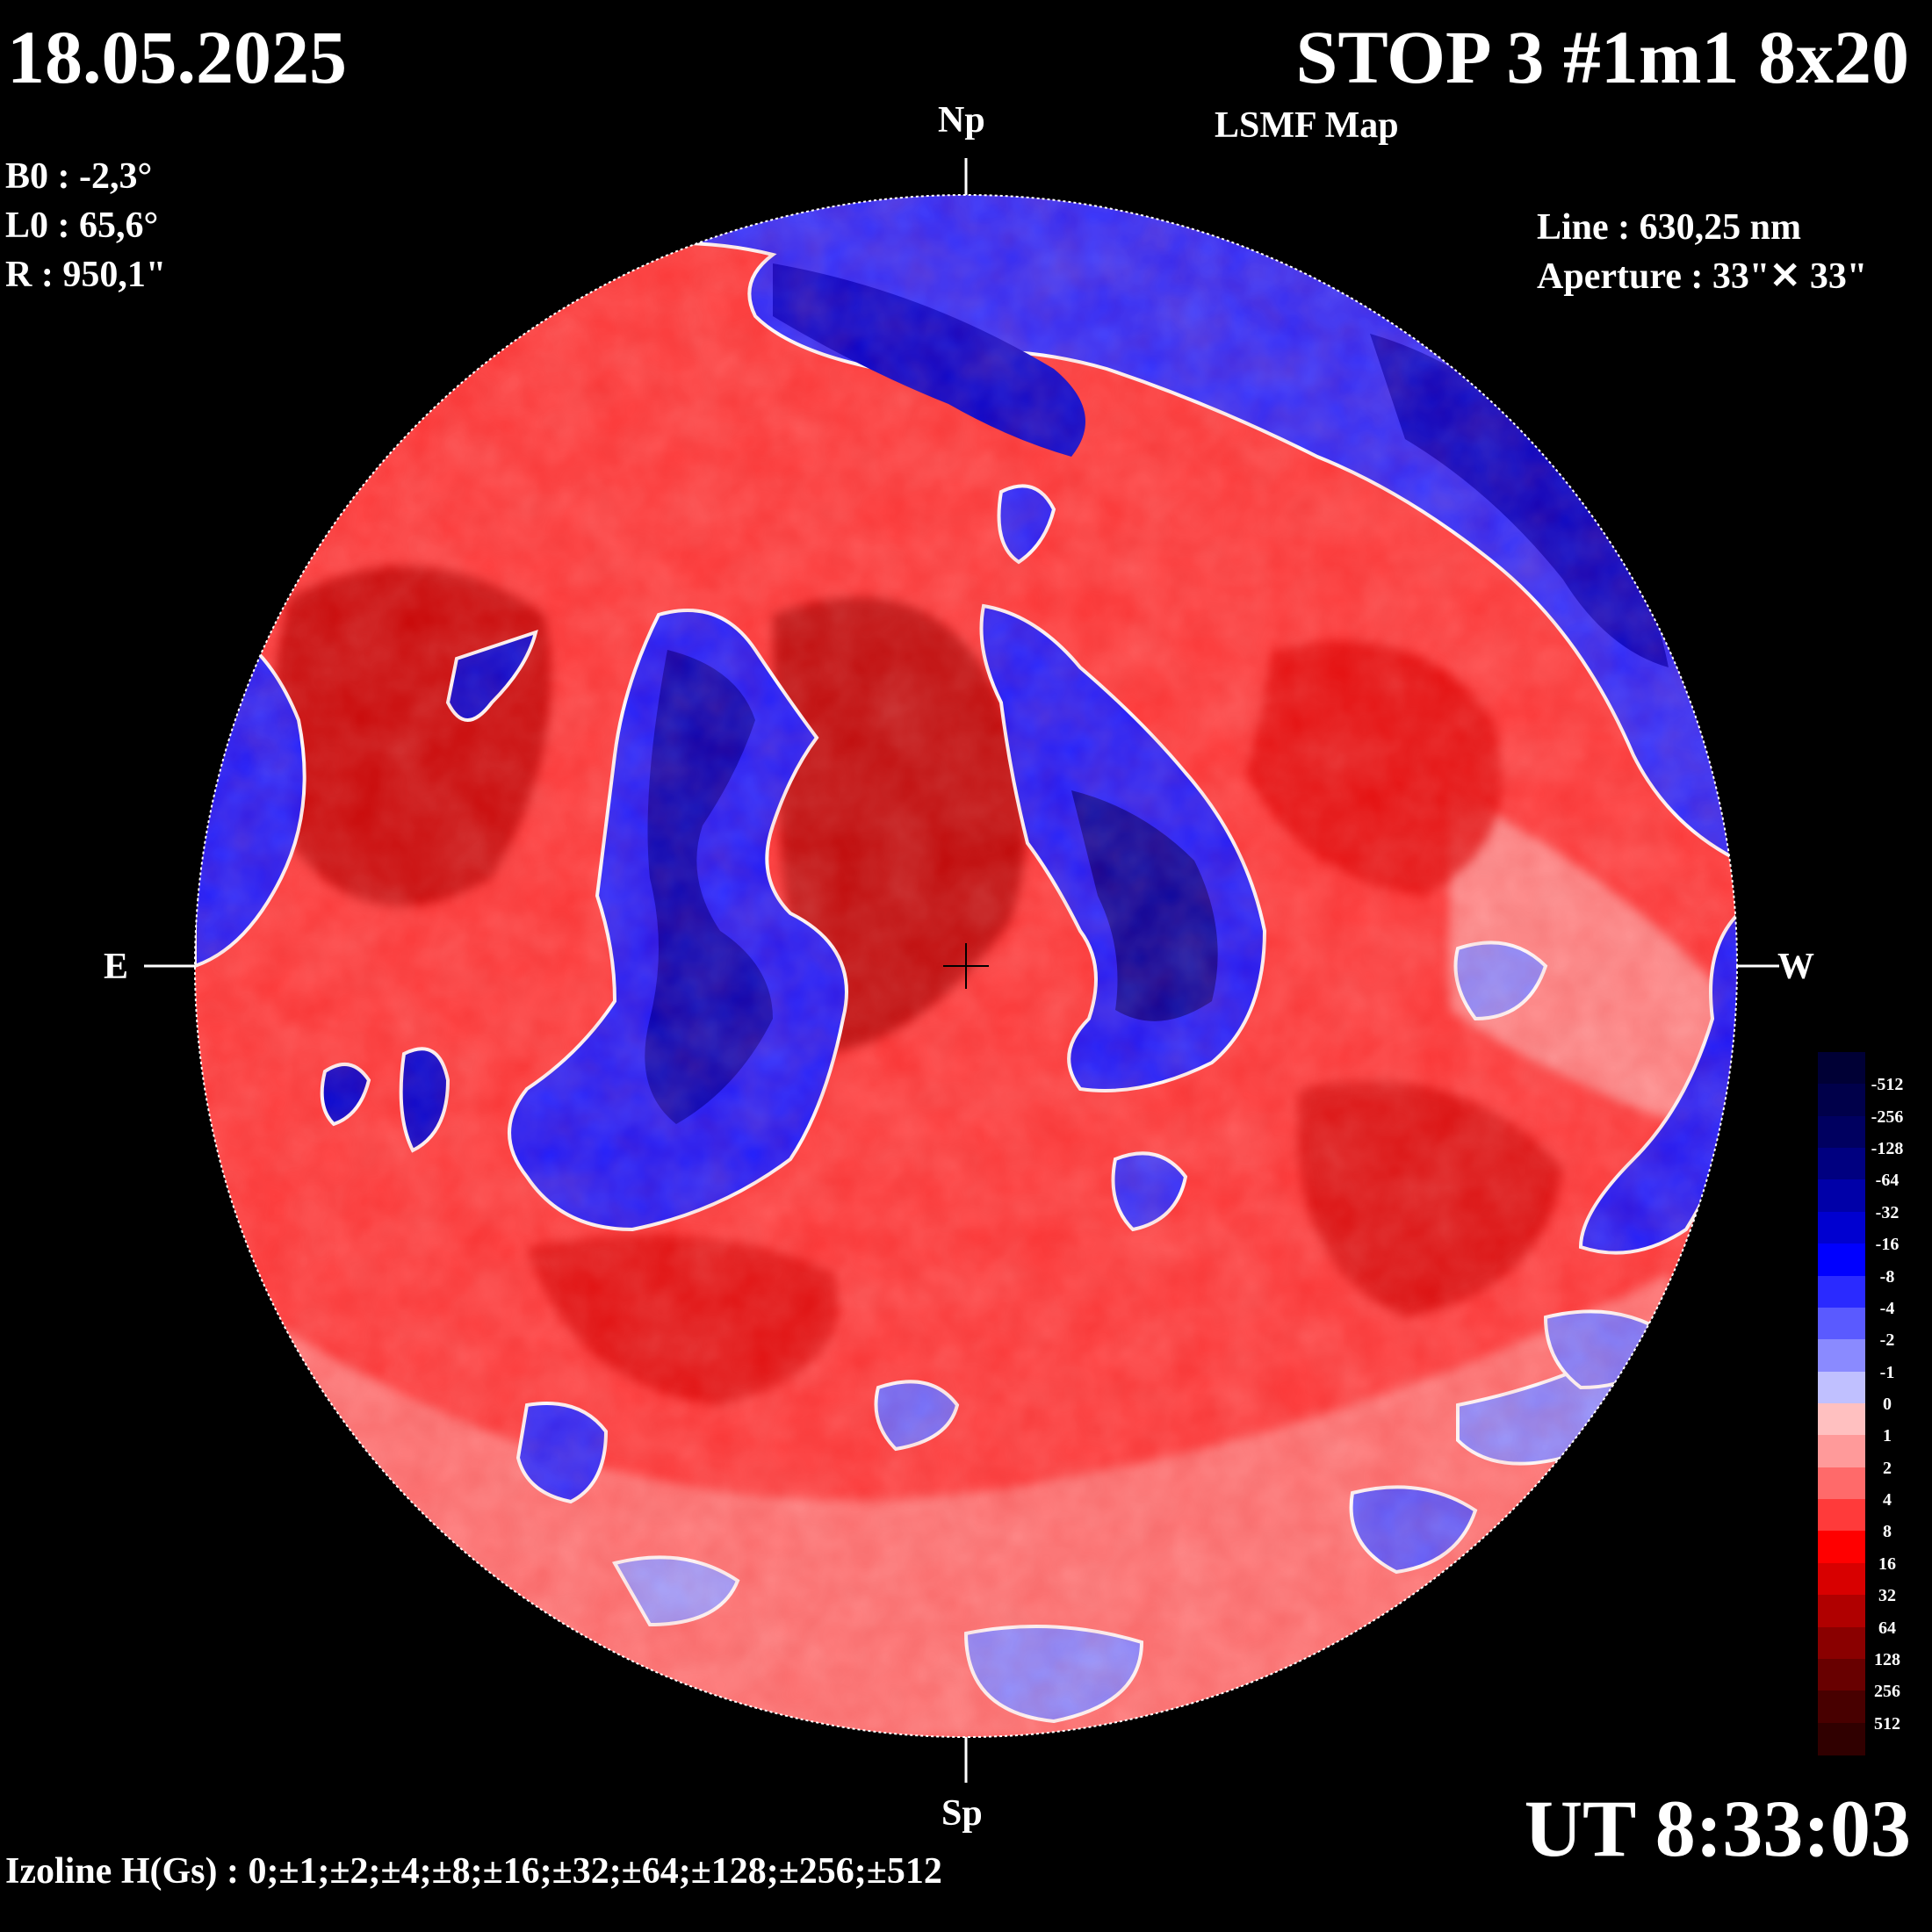 The width and height of the screenshot is (1932, 1932). I want to click on color-scale-bar, so click(1841, 1403).